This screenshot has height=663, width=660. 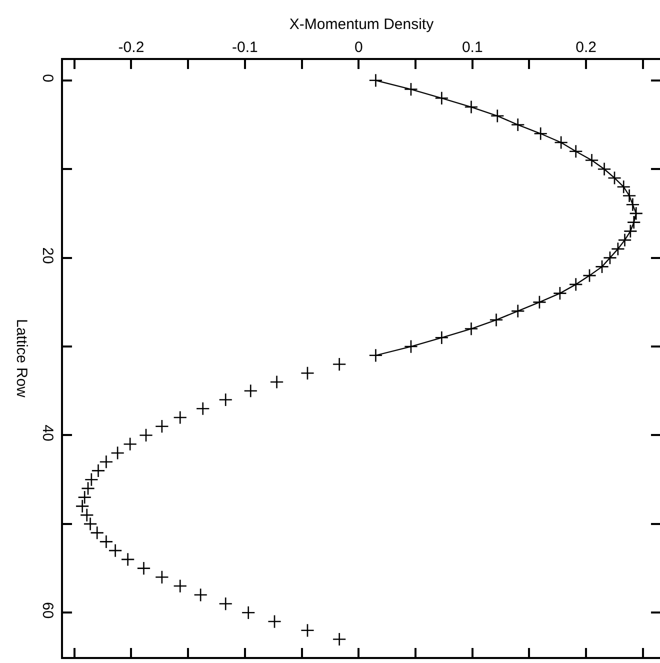 I want to click on x-tick-label: -0.1, so click(x=245, y=47).